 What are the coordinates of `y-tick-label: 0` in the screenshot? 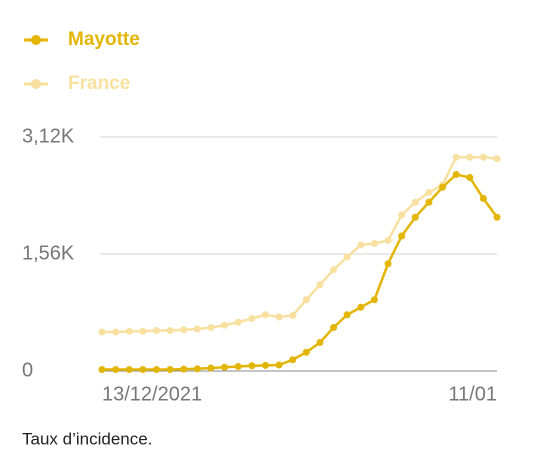 It's located at (27, 370).